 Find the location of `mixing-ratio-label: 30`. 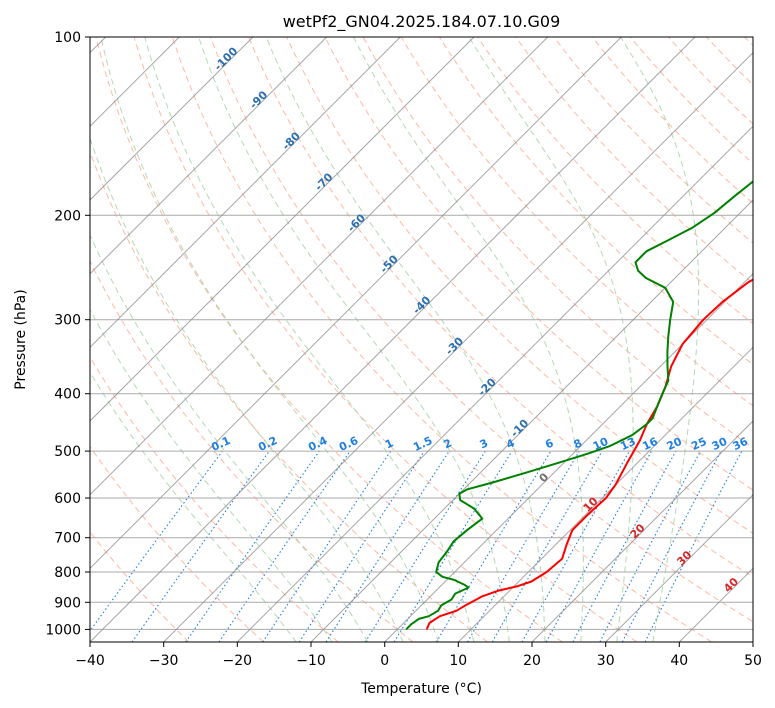

mixing-ratio-label: 30 is located at coordinates (720, 444).